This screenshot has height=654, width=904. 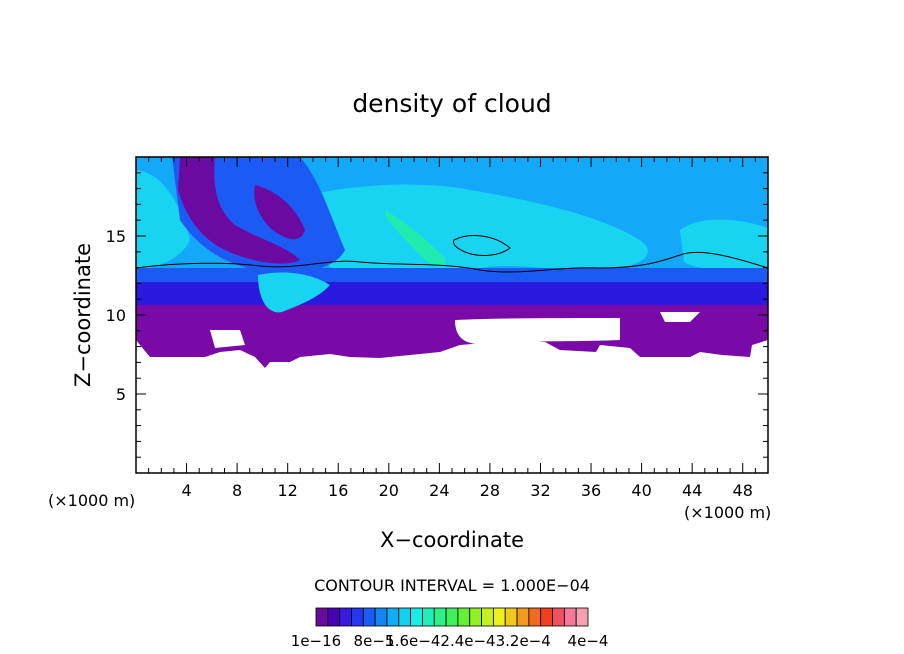 What do you see at coordinates (338, 490) in the screenshot?
I see `x-tick-label: 16` at bounding box center [338, 490].